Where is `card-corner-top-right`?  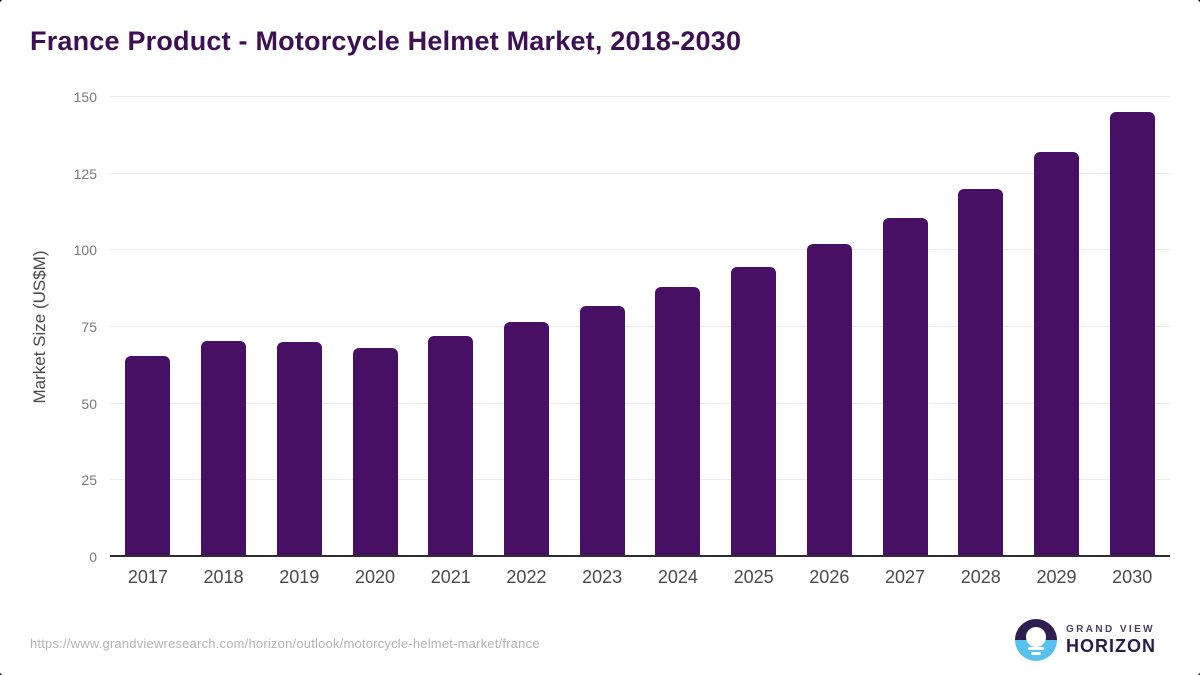
card-corner-top-right is located at coordinates (1196, 3).